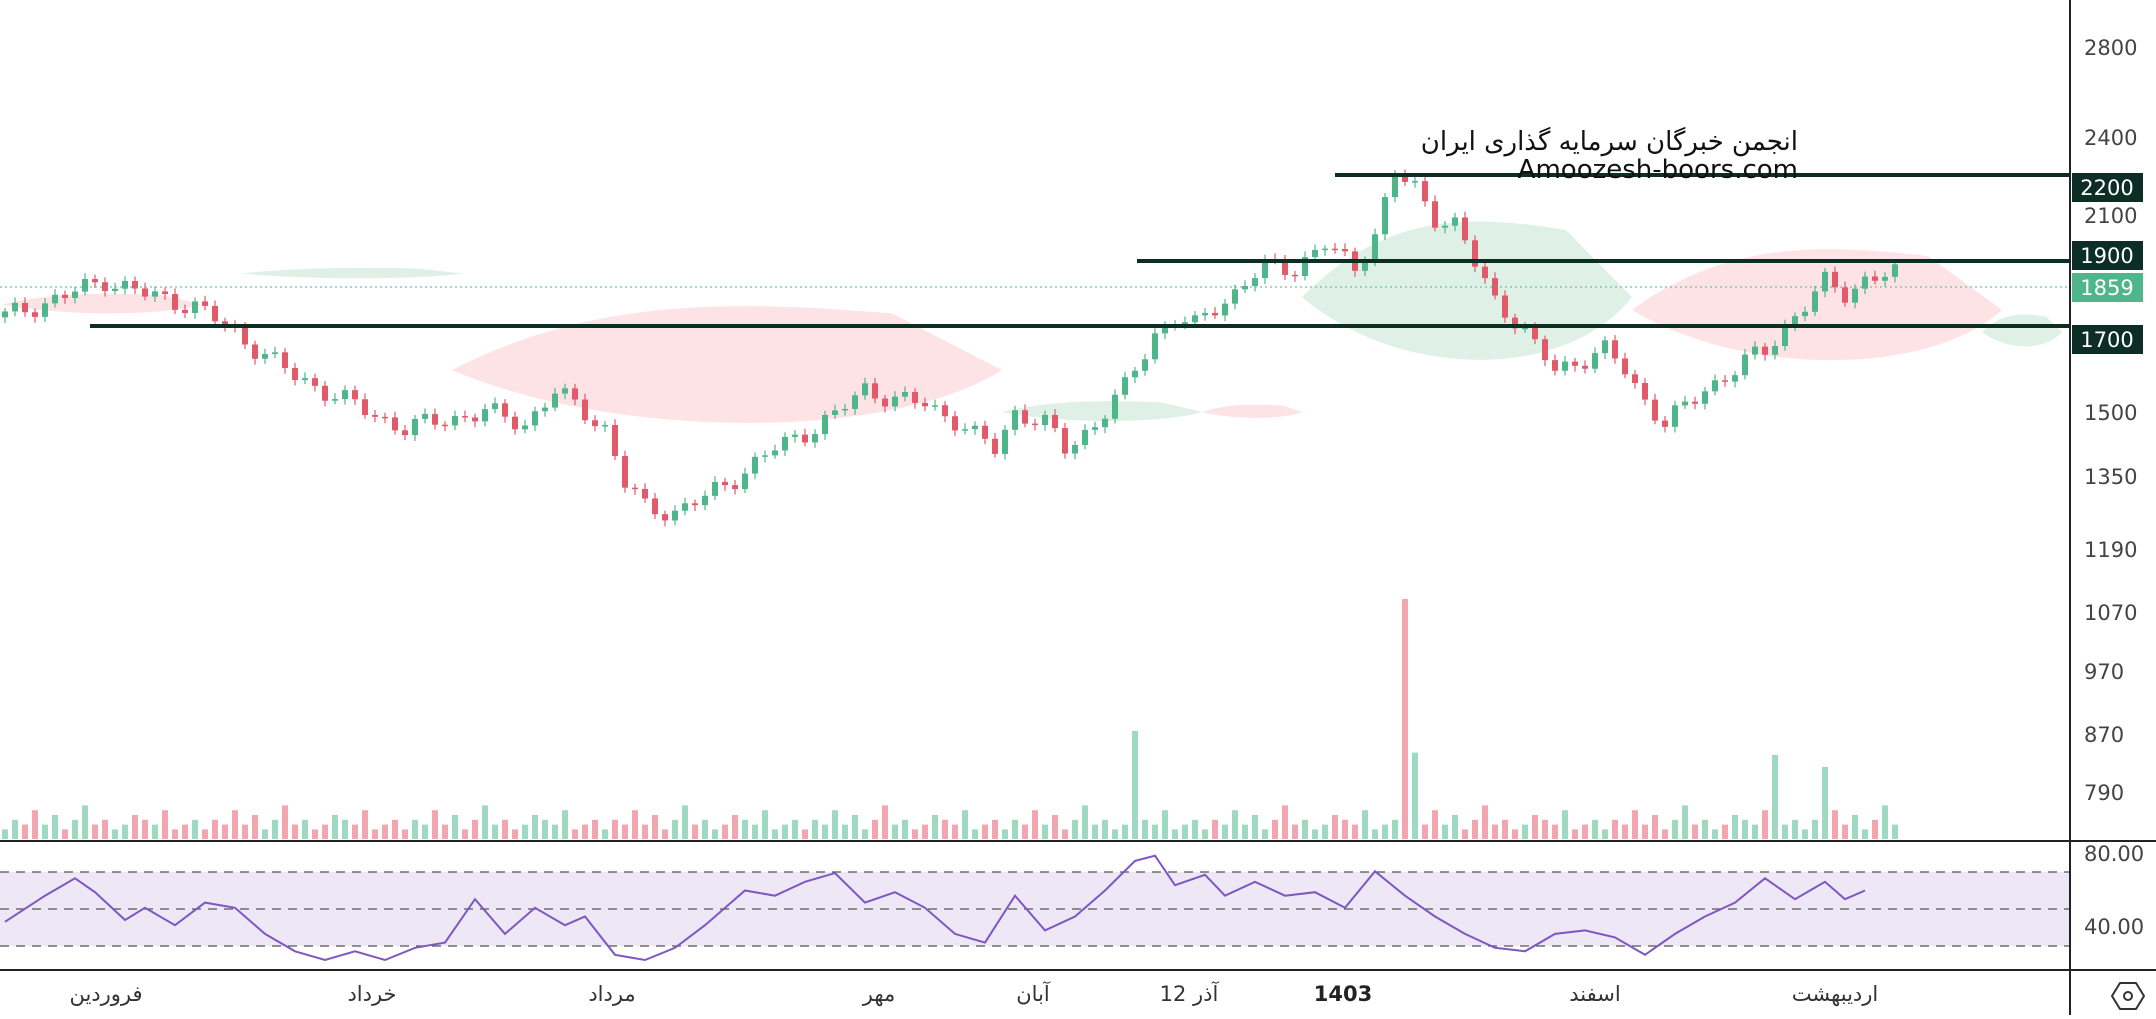 The width and height of the screenshot is (2156, 1019). Describe the element at coordinates (2104, 672) in the screenshot. I see `price-tick: 970` at that location.